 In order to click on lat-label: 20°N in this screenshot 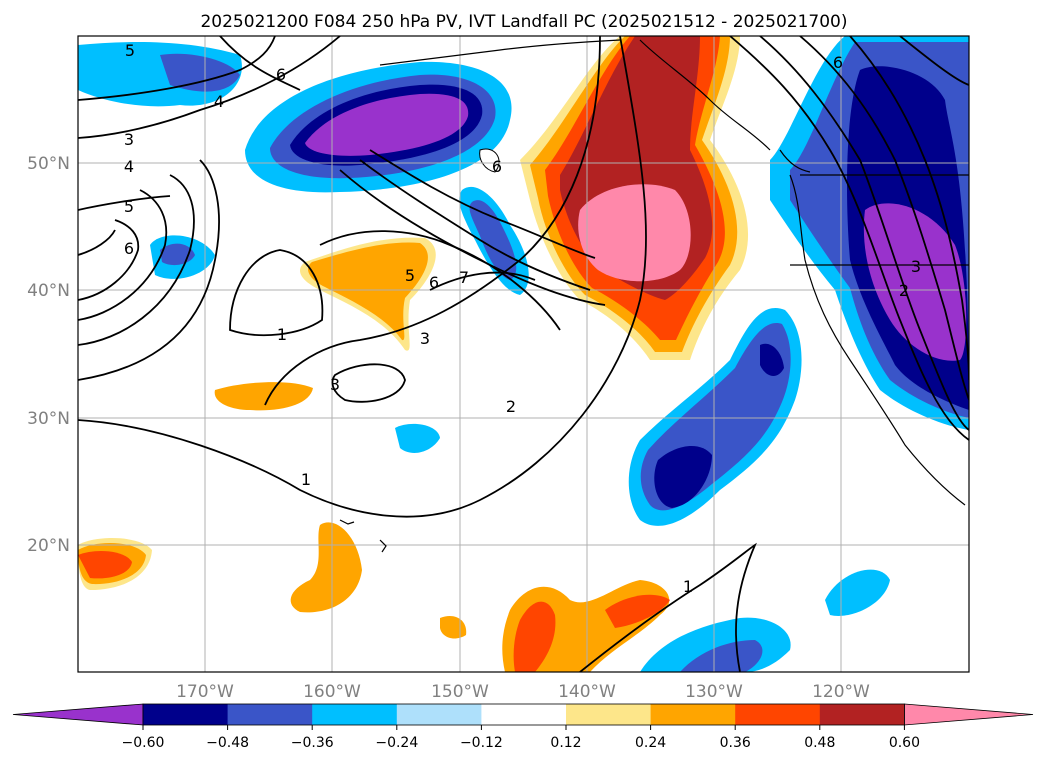, I will do `click(48, 546)`.